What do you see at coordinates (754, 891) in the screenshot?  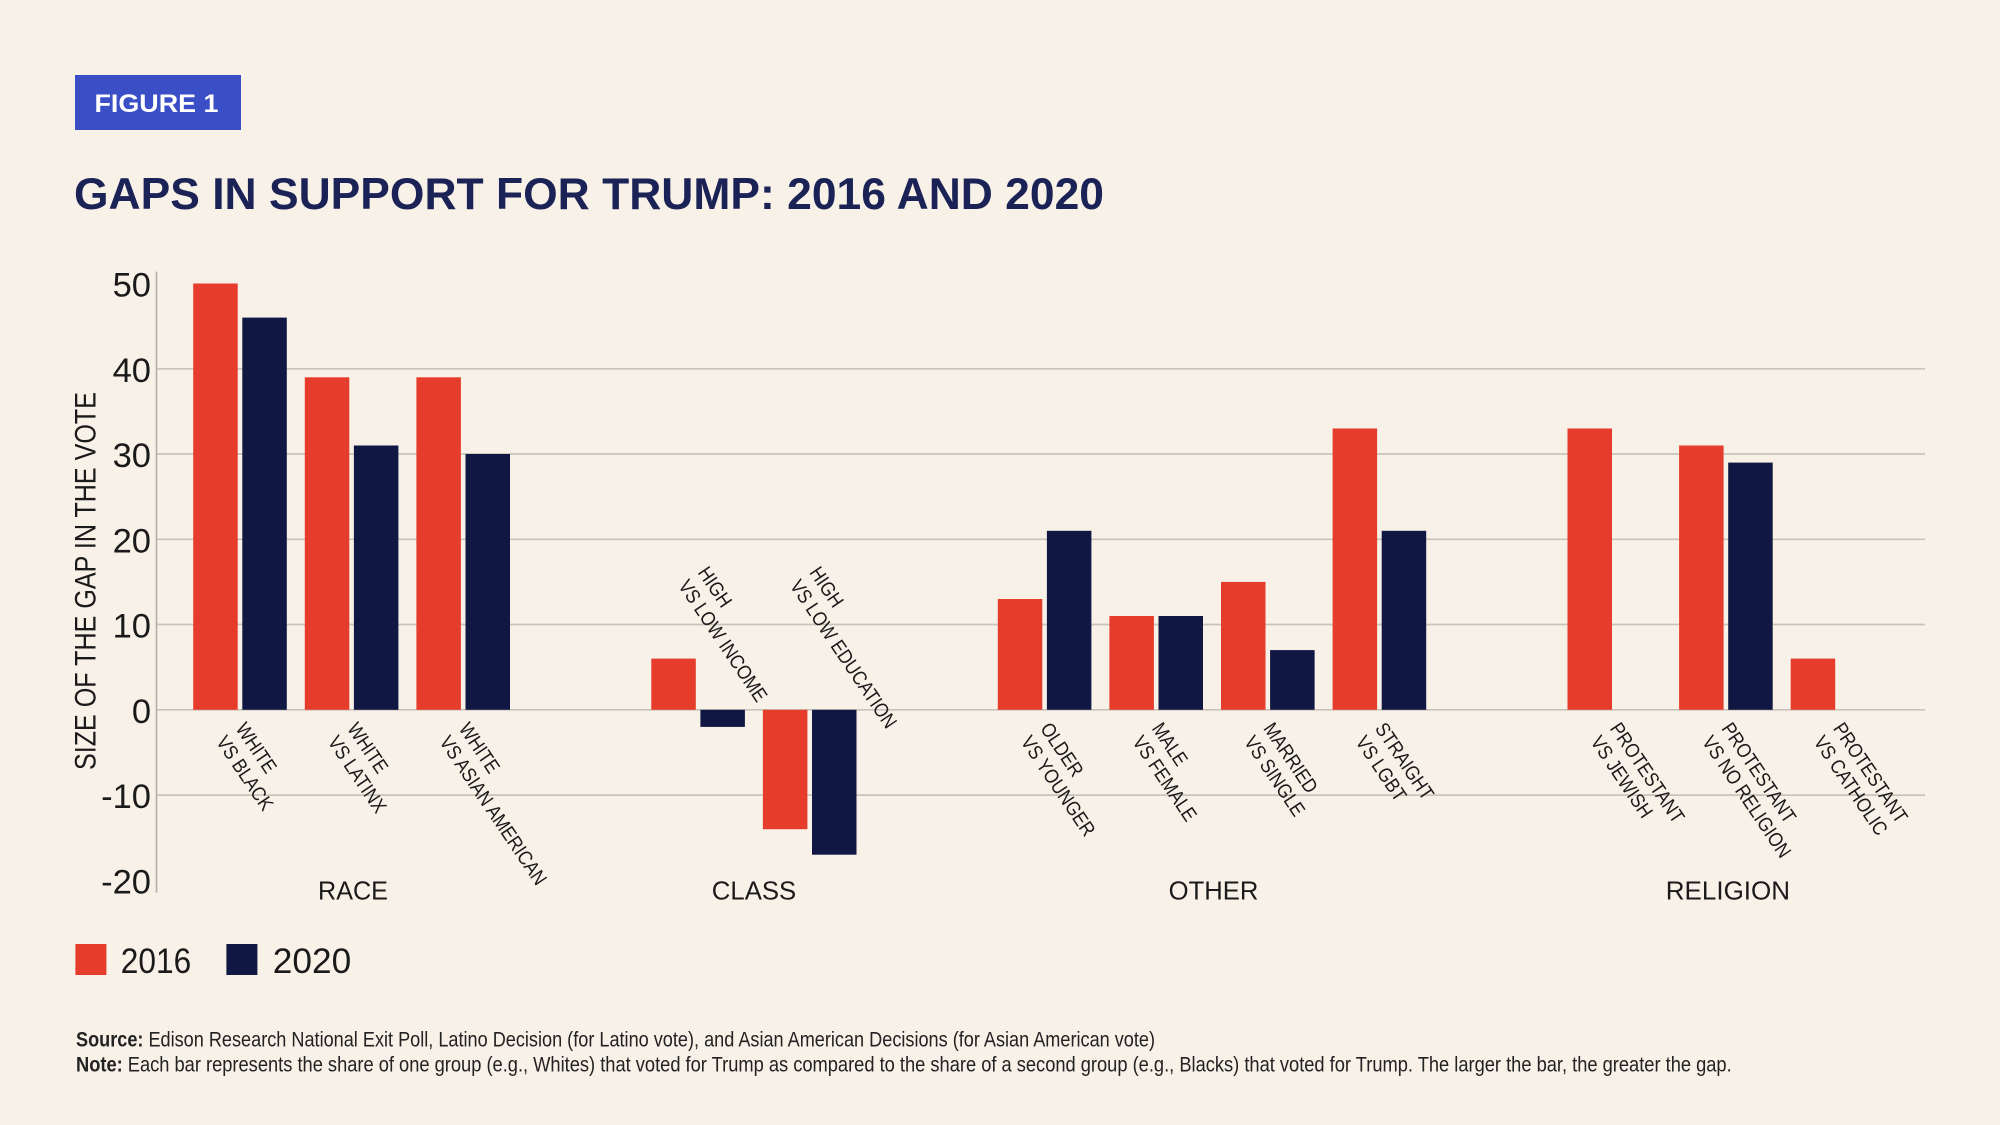 I see `svg-text: CLASS` at bounding box center [754, 891].